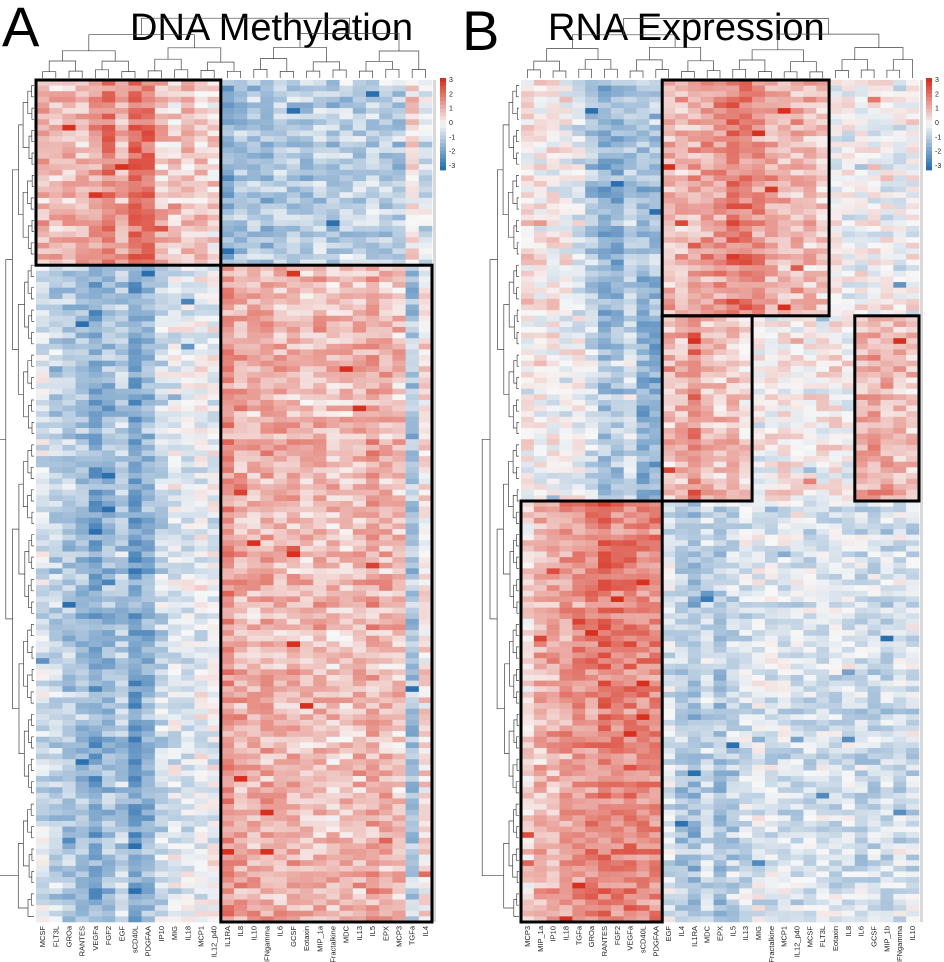 This screenshot has width=944, height=962. What do you see at coordinates (95, 937) in the screenshot?
I see `column-label: VEGFa` at bounding box center [95, 937].